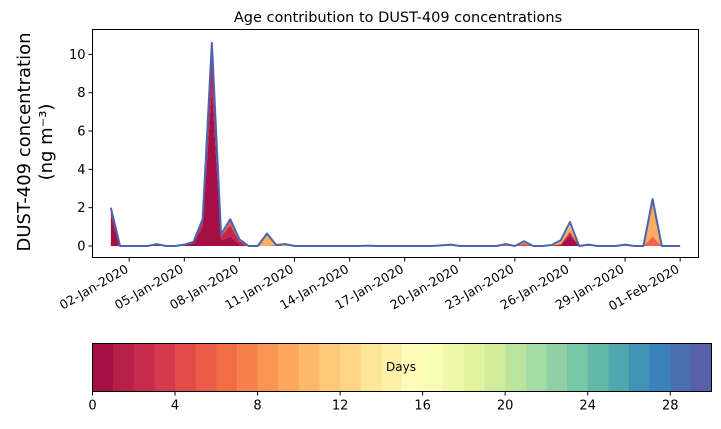 The height and width of the screenshot is (429, 721). I want to click on colorbar-tick-label: 8, so click(257, 406).